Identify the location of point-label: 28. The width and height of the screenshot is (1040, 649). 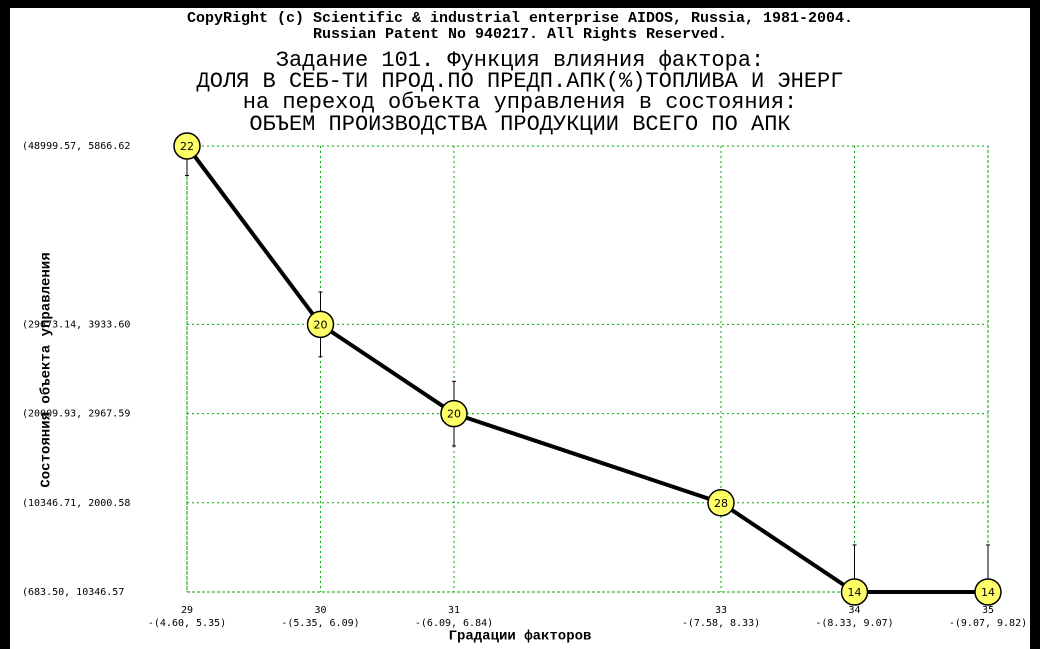
(721, 503).